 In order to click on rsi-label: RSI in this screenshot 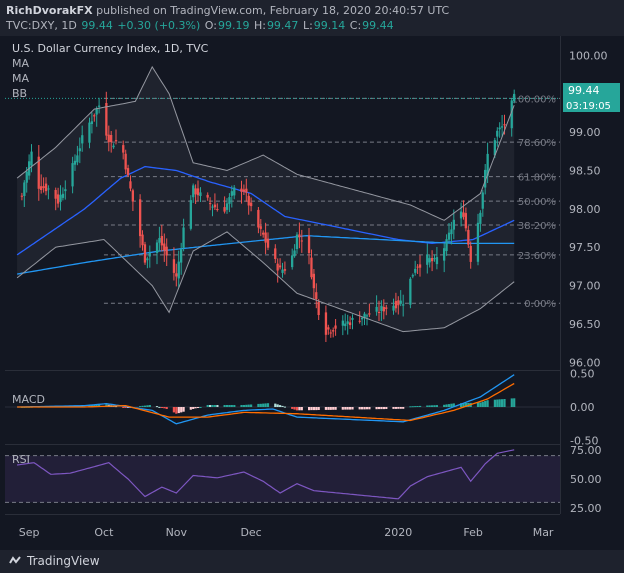, I will do `click(21, 459)`.